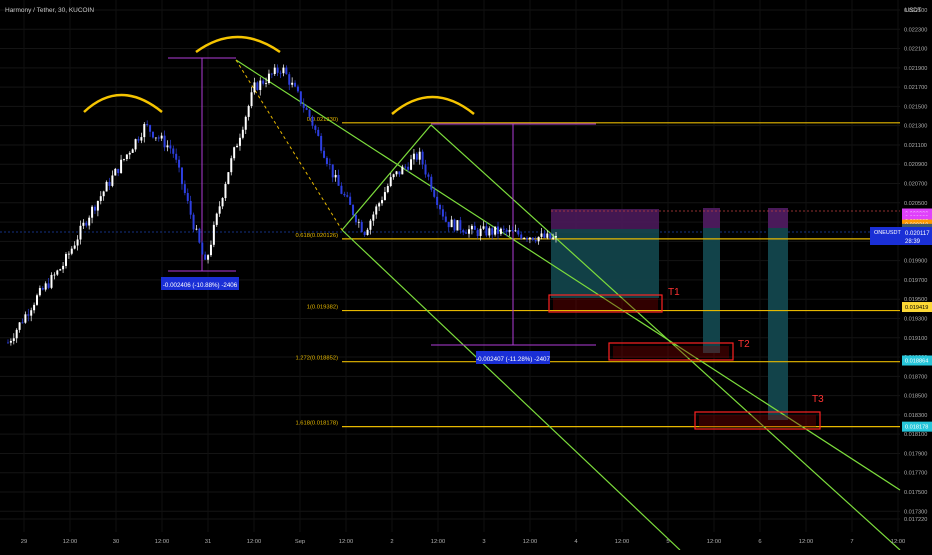  Describe the element at coordinates (915, 185) in the screenshot. I see `price-tick-label: 0.020700` at that location.